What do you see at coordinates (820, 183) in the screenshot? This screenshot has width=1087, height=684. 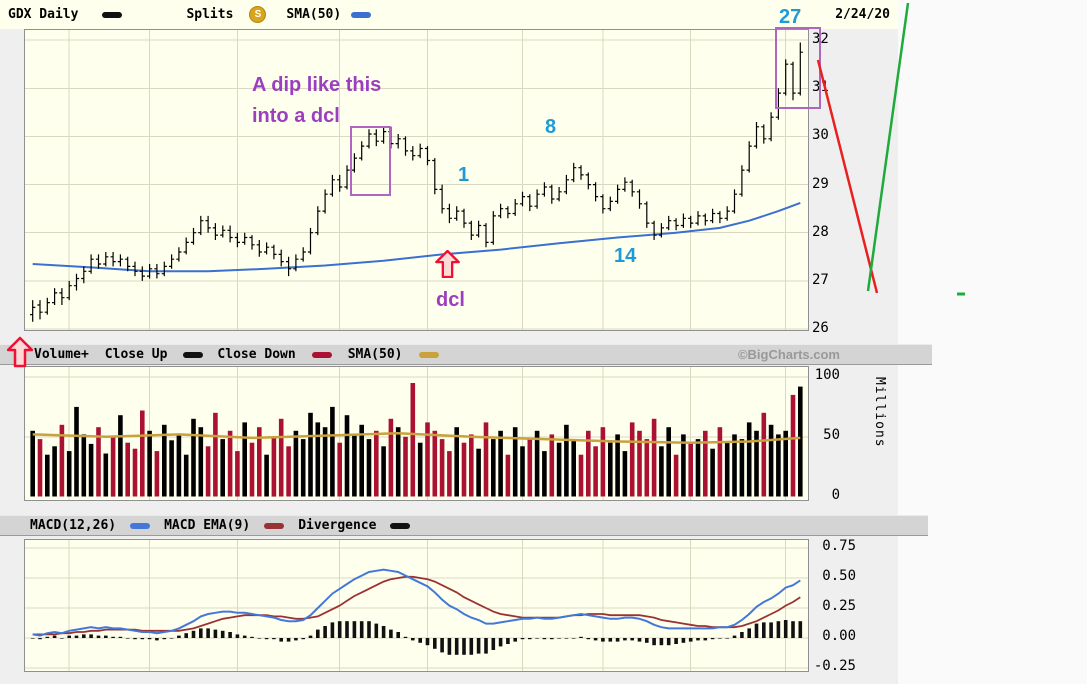 I see `y-axis-label: 29` at bounding box center [820, 183].